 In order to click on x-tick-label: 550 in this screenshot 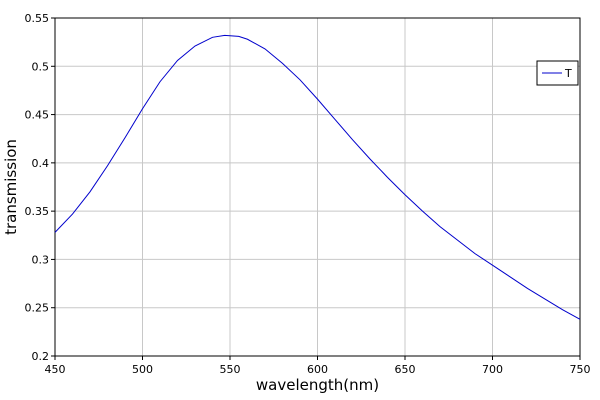, I will do `click(230, 369)`.